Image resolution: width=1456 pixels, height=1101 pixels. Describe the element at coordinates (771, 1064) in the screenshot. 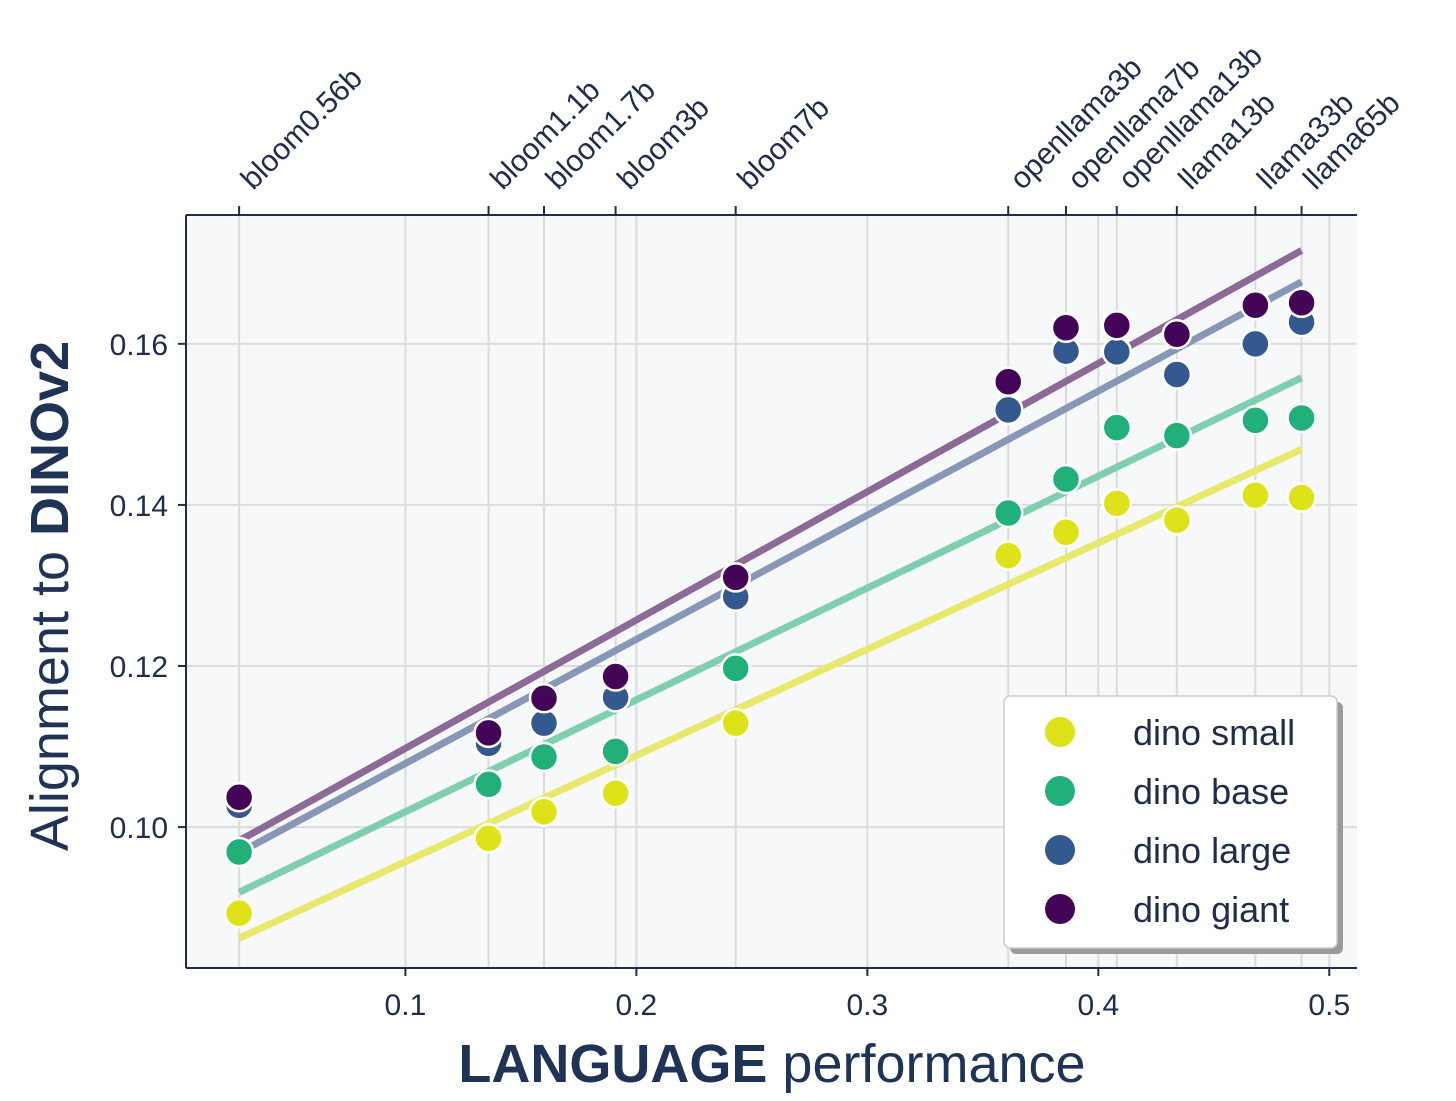

I see `x-axis-title: LANGUAGE performance` at that location.